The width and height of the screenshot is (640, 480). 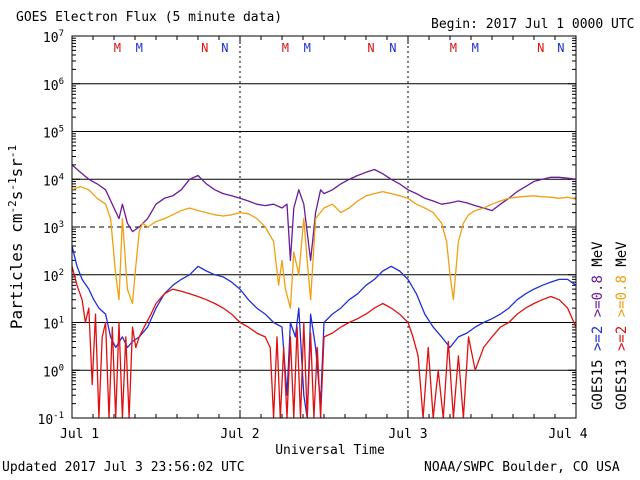 What do you see at coordinates (598, 325) in the screenshot?
I see `legend-column: GOES15 >=2 >=0.8 MeV` at bounding box center [598, 325].